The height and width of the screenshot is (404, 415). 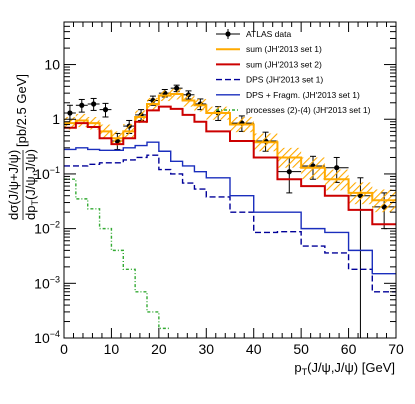 I want to click on legend-label: DPS + Fragm. (JH'2013 set 1), so click(x=303, y=95).